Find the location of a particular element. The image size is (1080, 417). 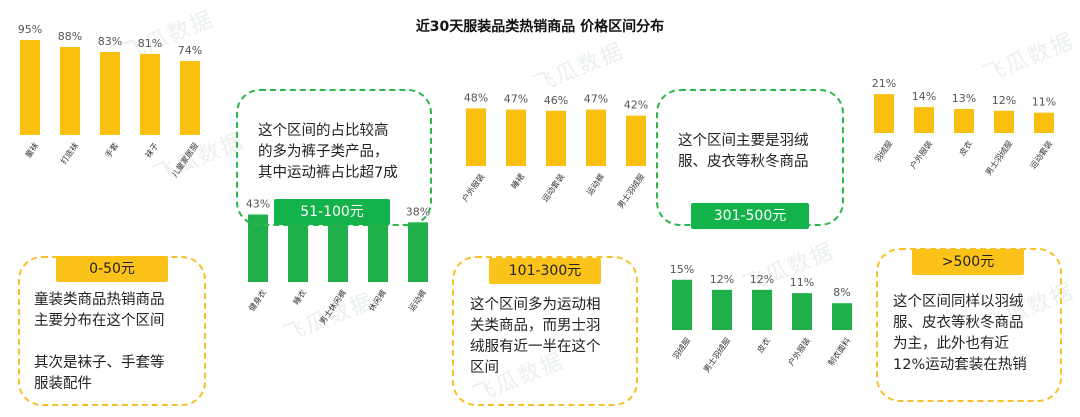

category-label: 袜子 is located at coordinates (151, 150).